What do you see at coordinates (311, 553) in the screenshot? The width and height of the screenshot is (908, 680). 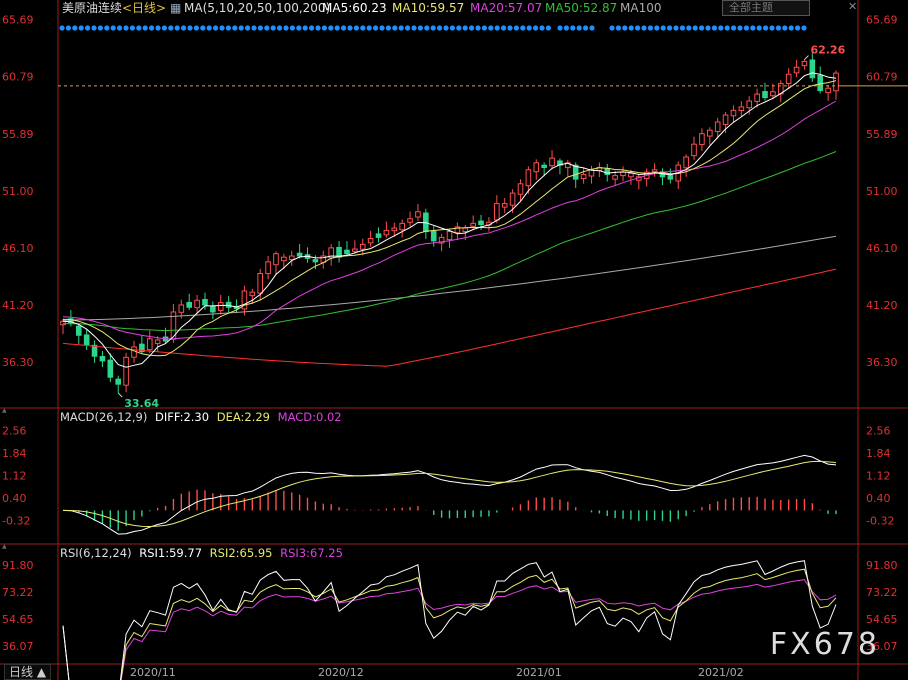 I see `rsi3-value: RSI3:67.25` at bounding box center [311, 553].